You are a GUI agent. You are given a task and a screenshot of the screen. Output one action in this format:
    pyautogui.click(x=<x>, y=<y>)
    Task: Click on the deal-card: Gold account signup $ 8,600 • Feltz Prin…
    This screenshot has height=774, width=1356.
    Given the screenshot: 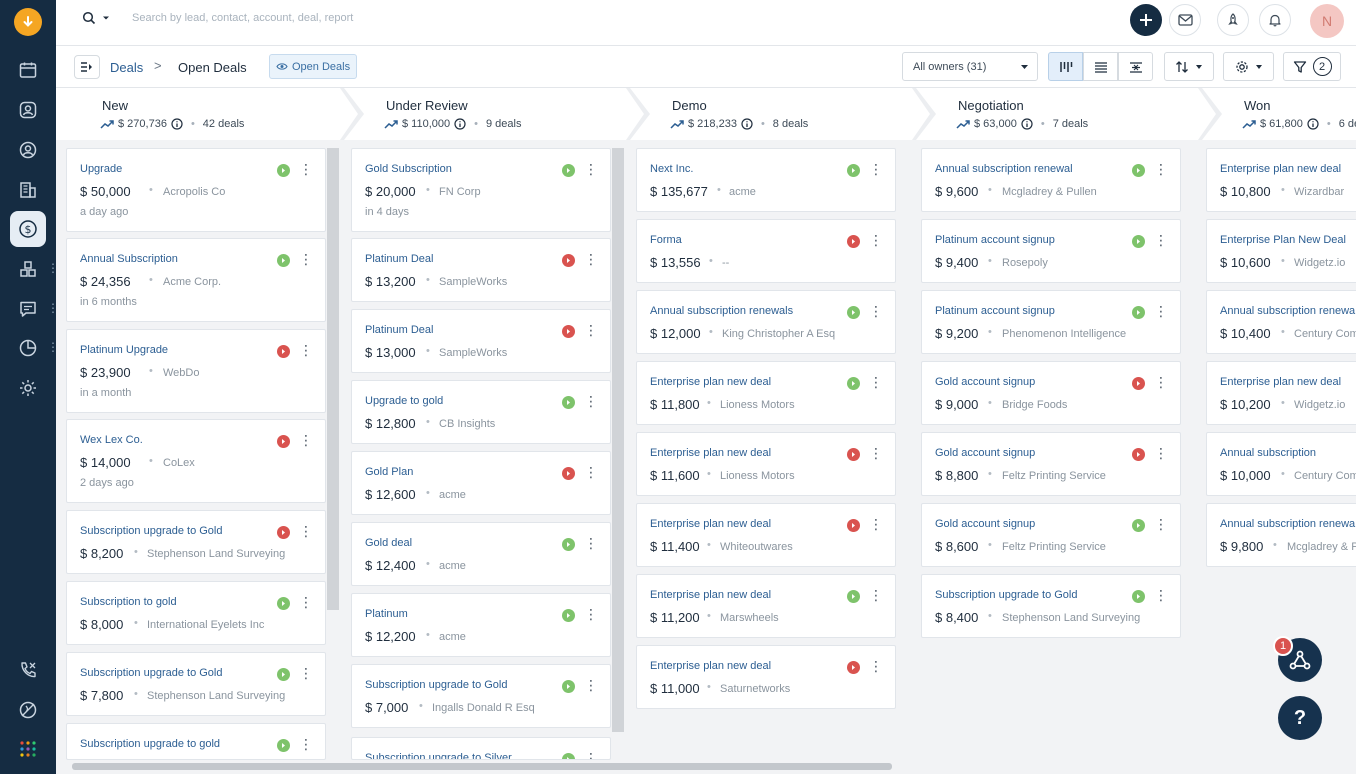 What is the action you would take?
    pyautogui.click(x=1051, y=535)
    